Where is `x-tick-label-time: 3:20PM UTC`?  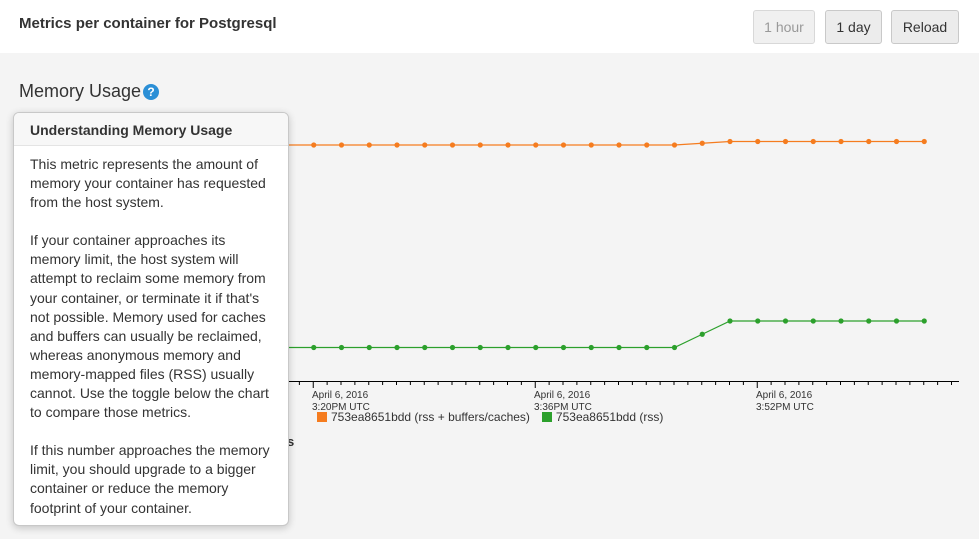
x-tick-label-time: 3:20PM UTC is located at coordinates (341, 407).